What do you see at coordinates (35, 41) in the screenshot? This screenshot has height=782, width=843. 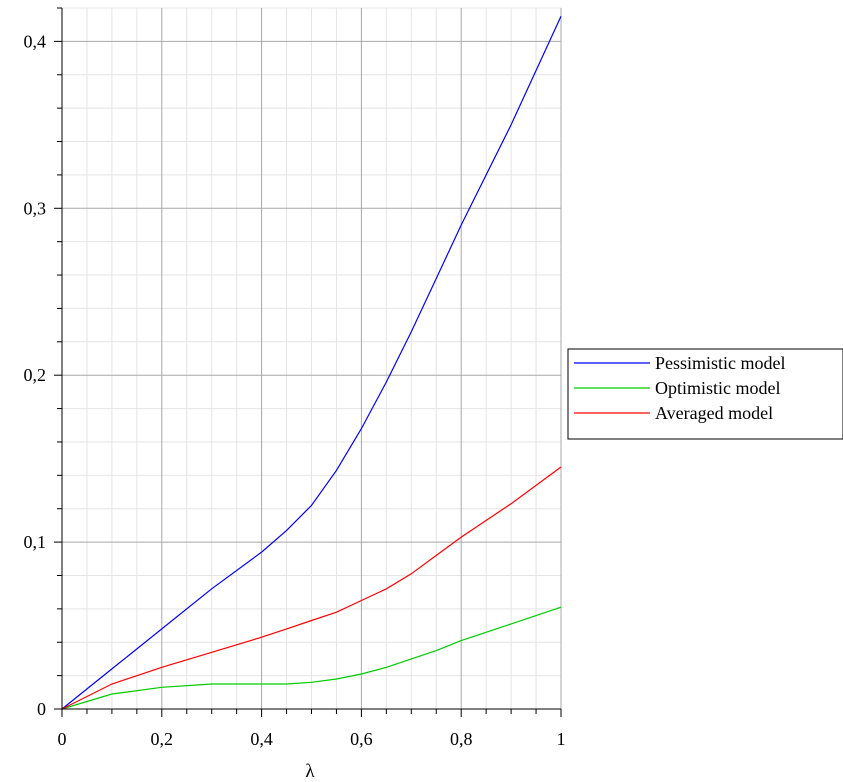 I see `y-tick-label: 0,4` at bounding box center [35, 41].